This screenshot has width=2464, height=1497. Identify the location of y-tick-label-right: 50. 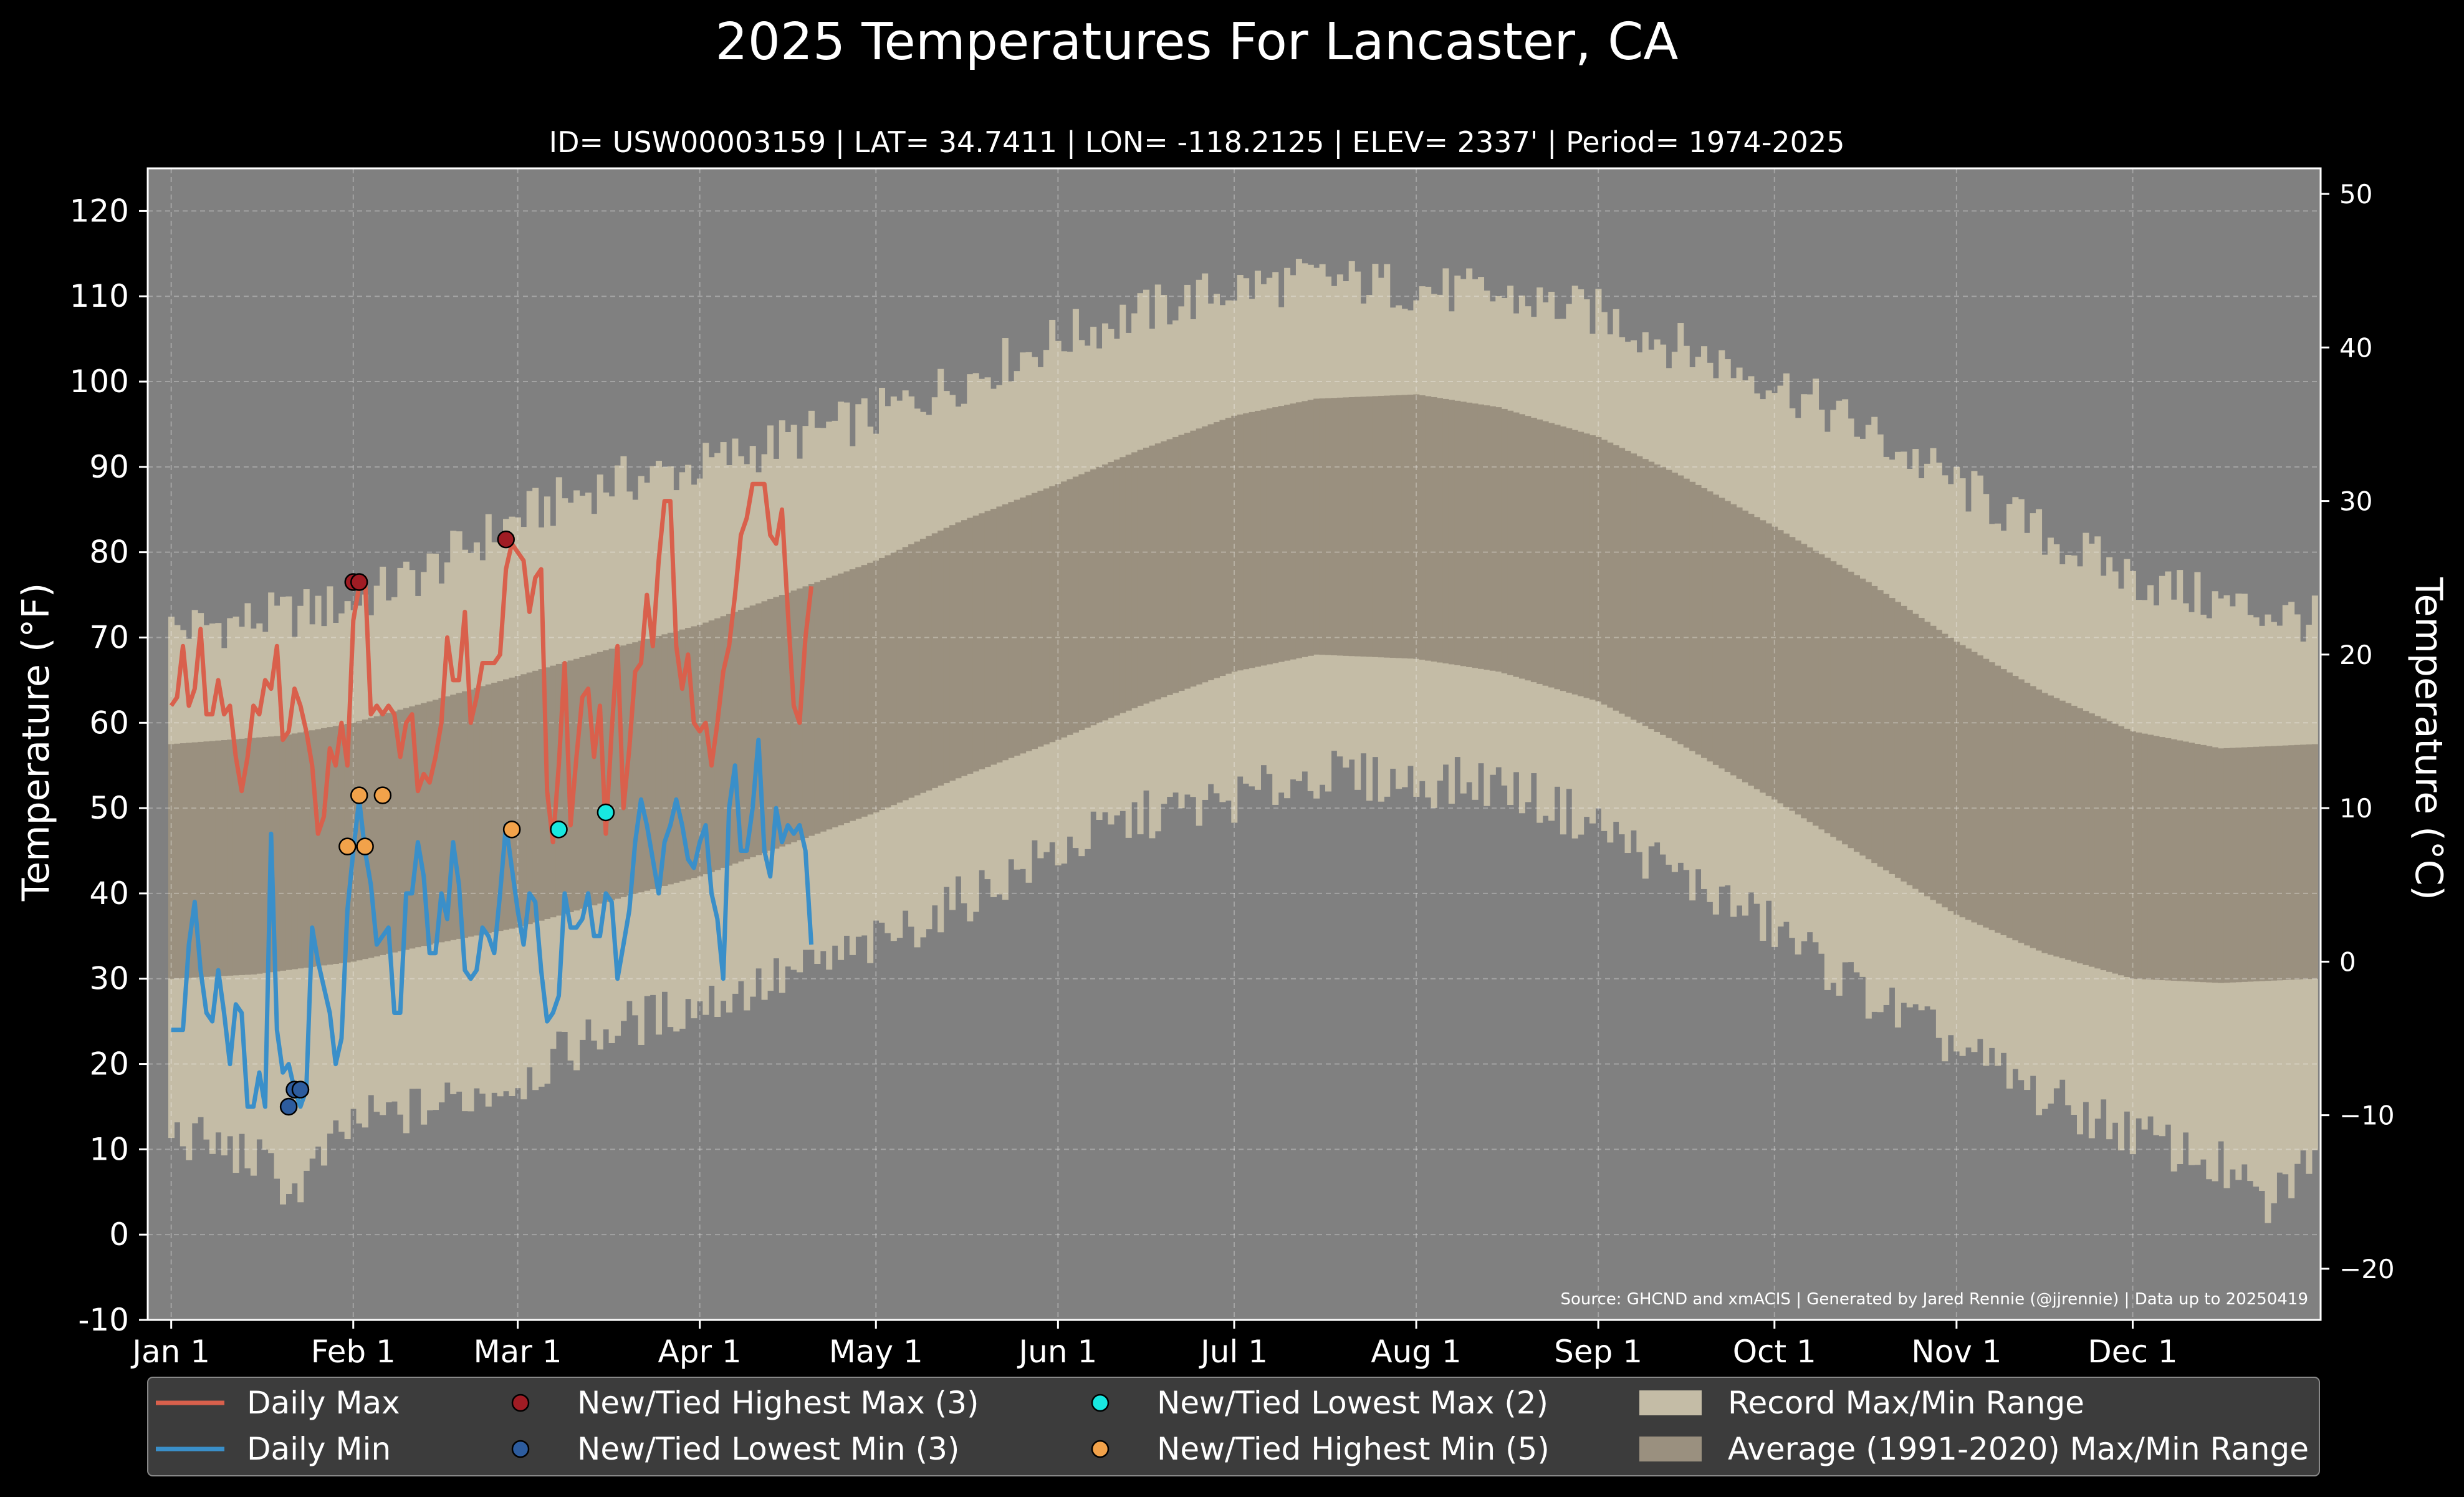
(2355, 194).